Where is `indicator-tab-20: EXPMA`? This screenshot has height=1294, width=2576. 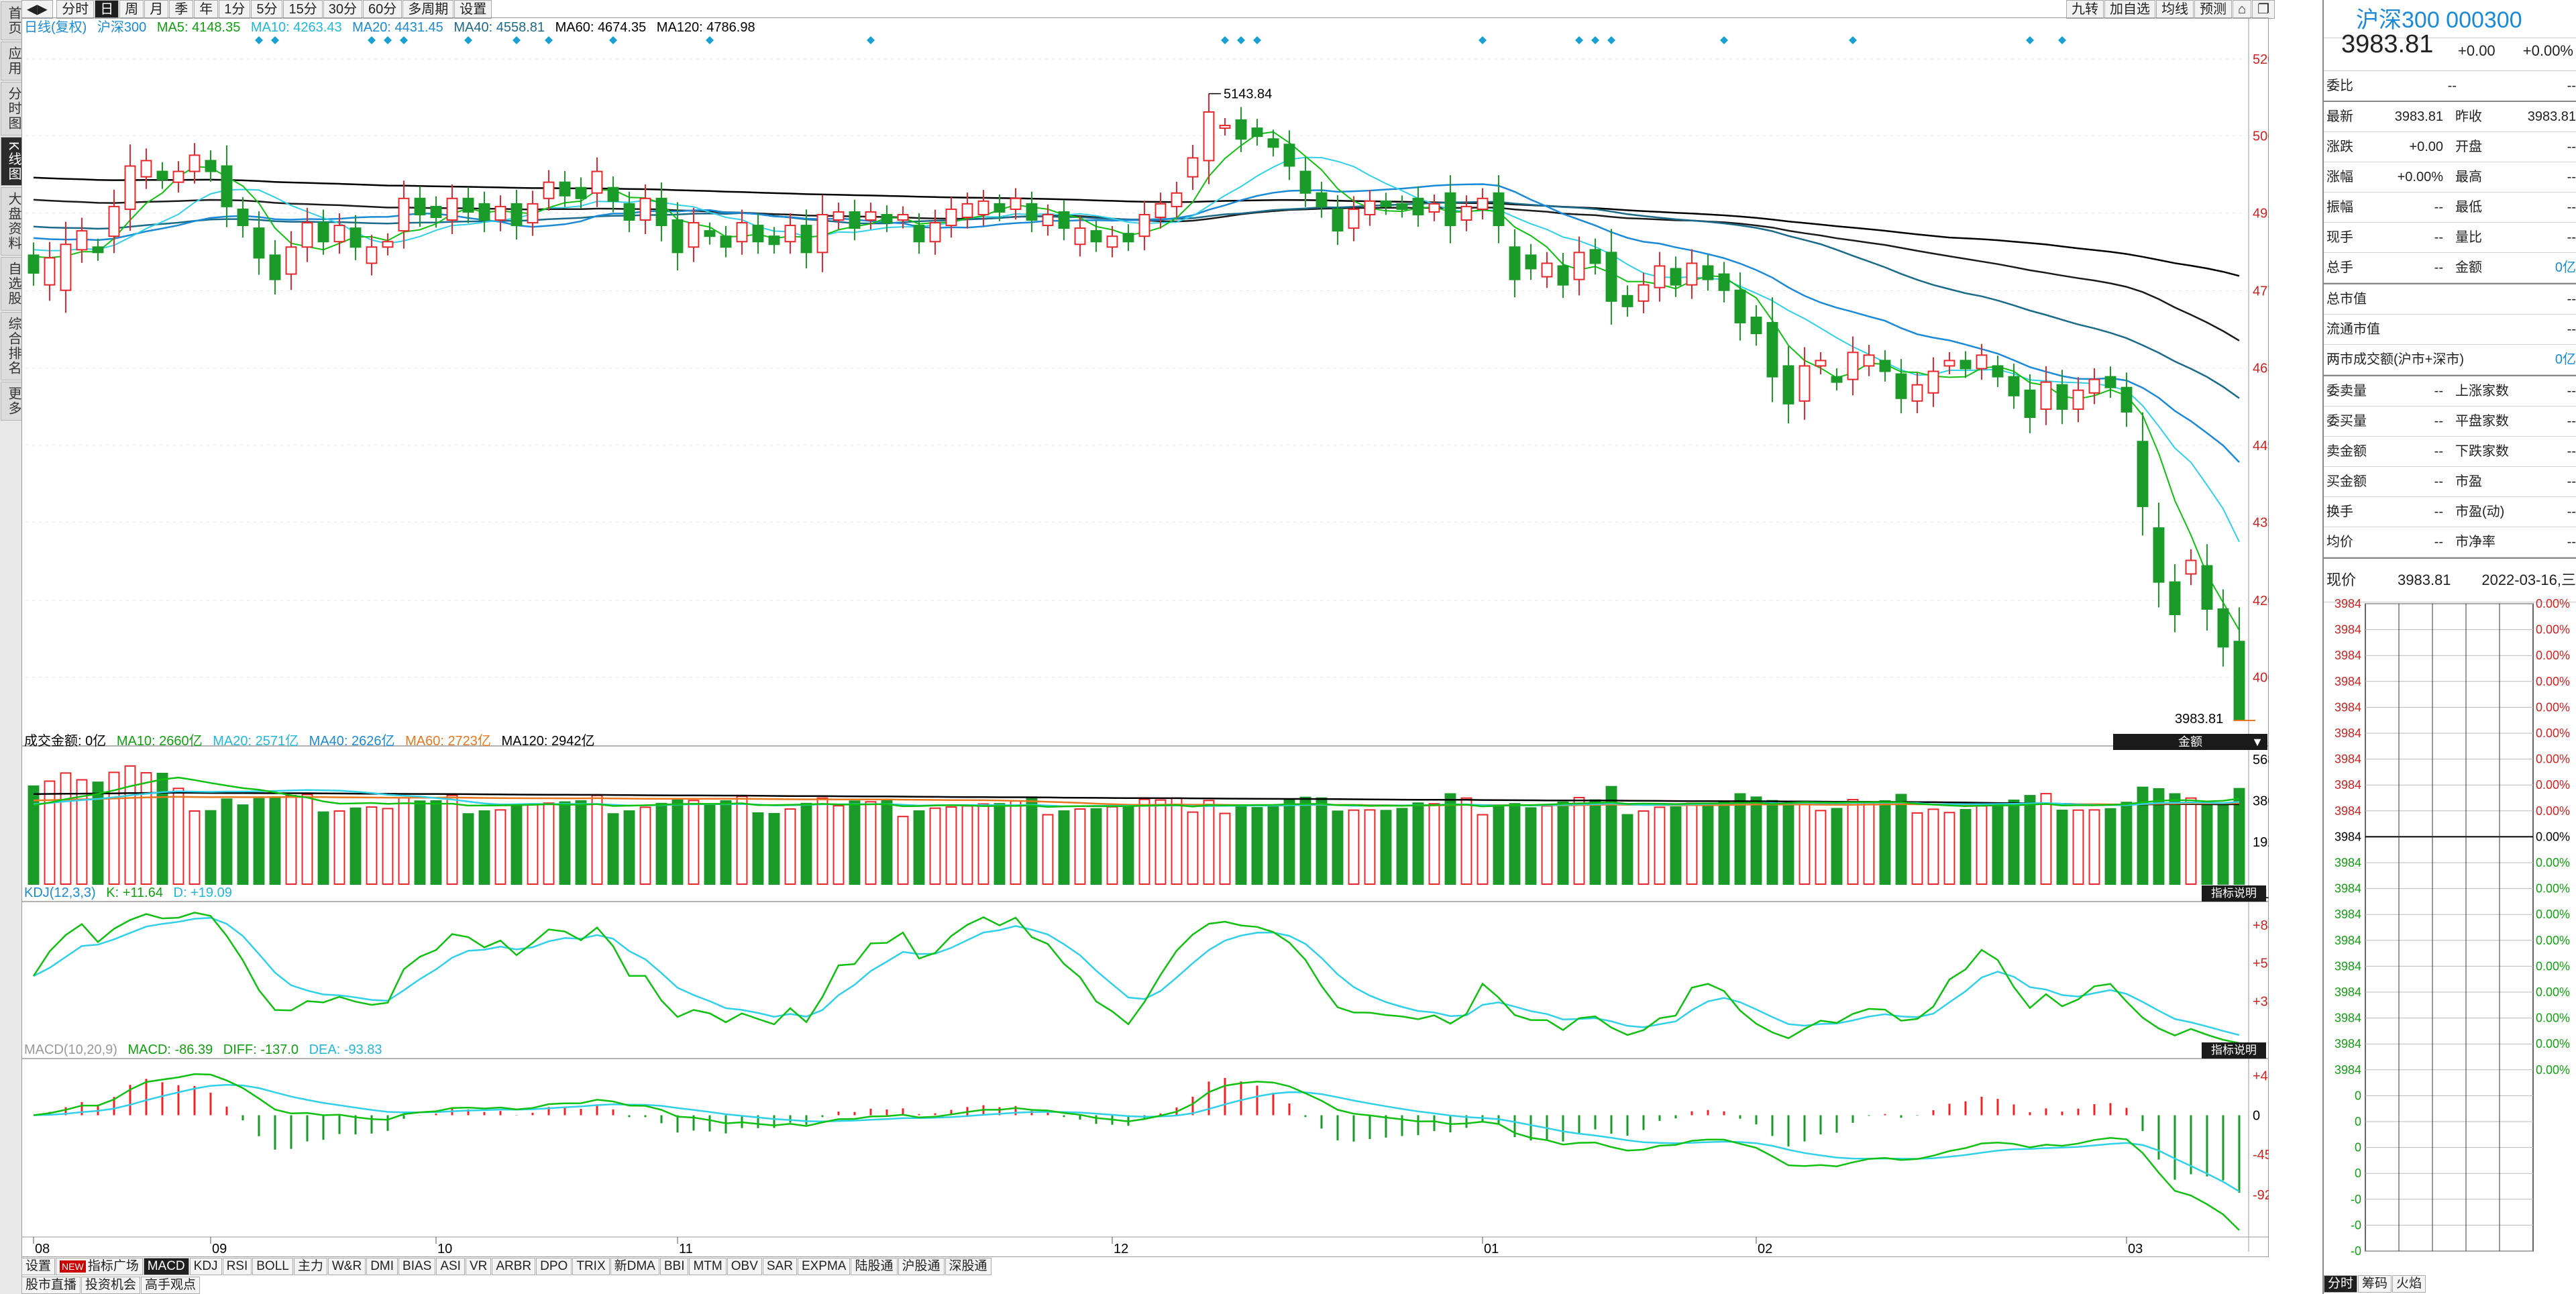
indicator-tab-20: EXPMA is located at coordinates (824, 1266).